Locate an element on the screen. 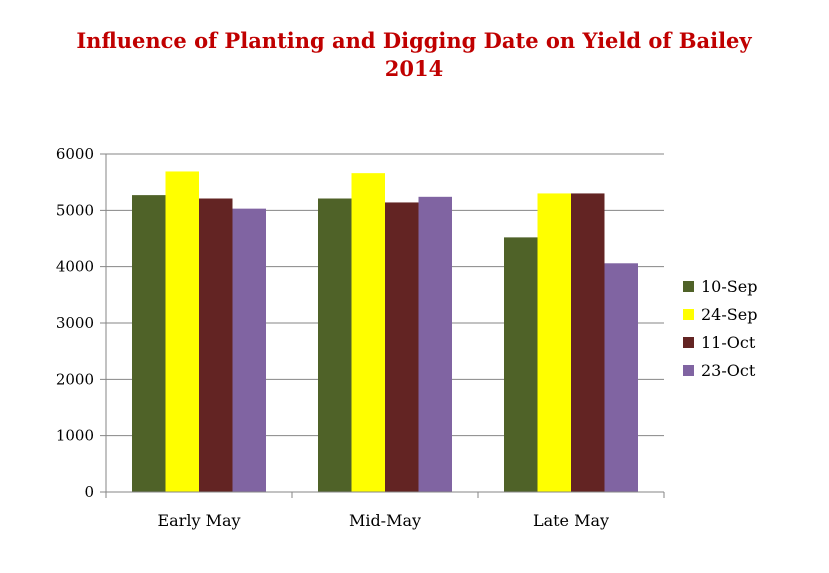 The image size is (829, 573). legend: 10-Sep 24-Sep 11-Oct 23-Oct is located at coordinates (720, 328).